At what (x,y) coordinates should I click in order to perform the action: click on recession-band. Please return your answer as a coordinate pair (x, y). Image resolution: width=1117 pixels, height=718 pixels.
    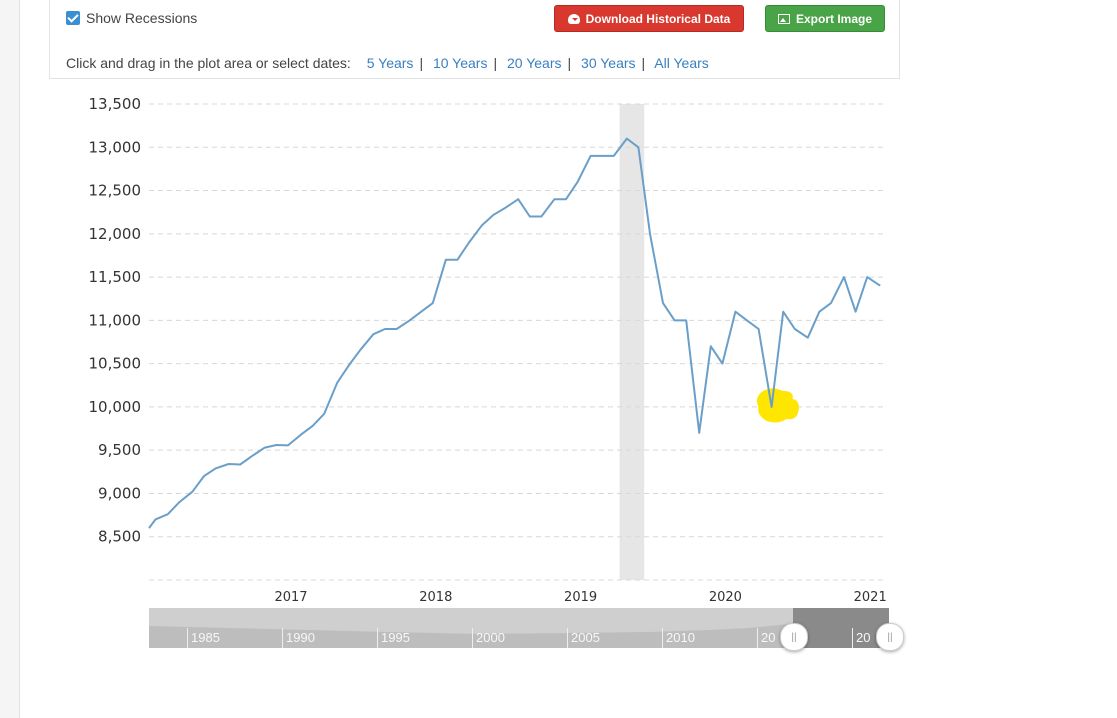
    Looking at the image, I should click on (632, 342).